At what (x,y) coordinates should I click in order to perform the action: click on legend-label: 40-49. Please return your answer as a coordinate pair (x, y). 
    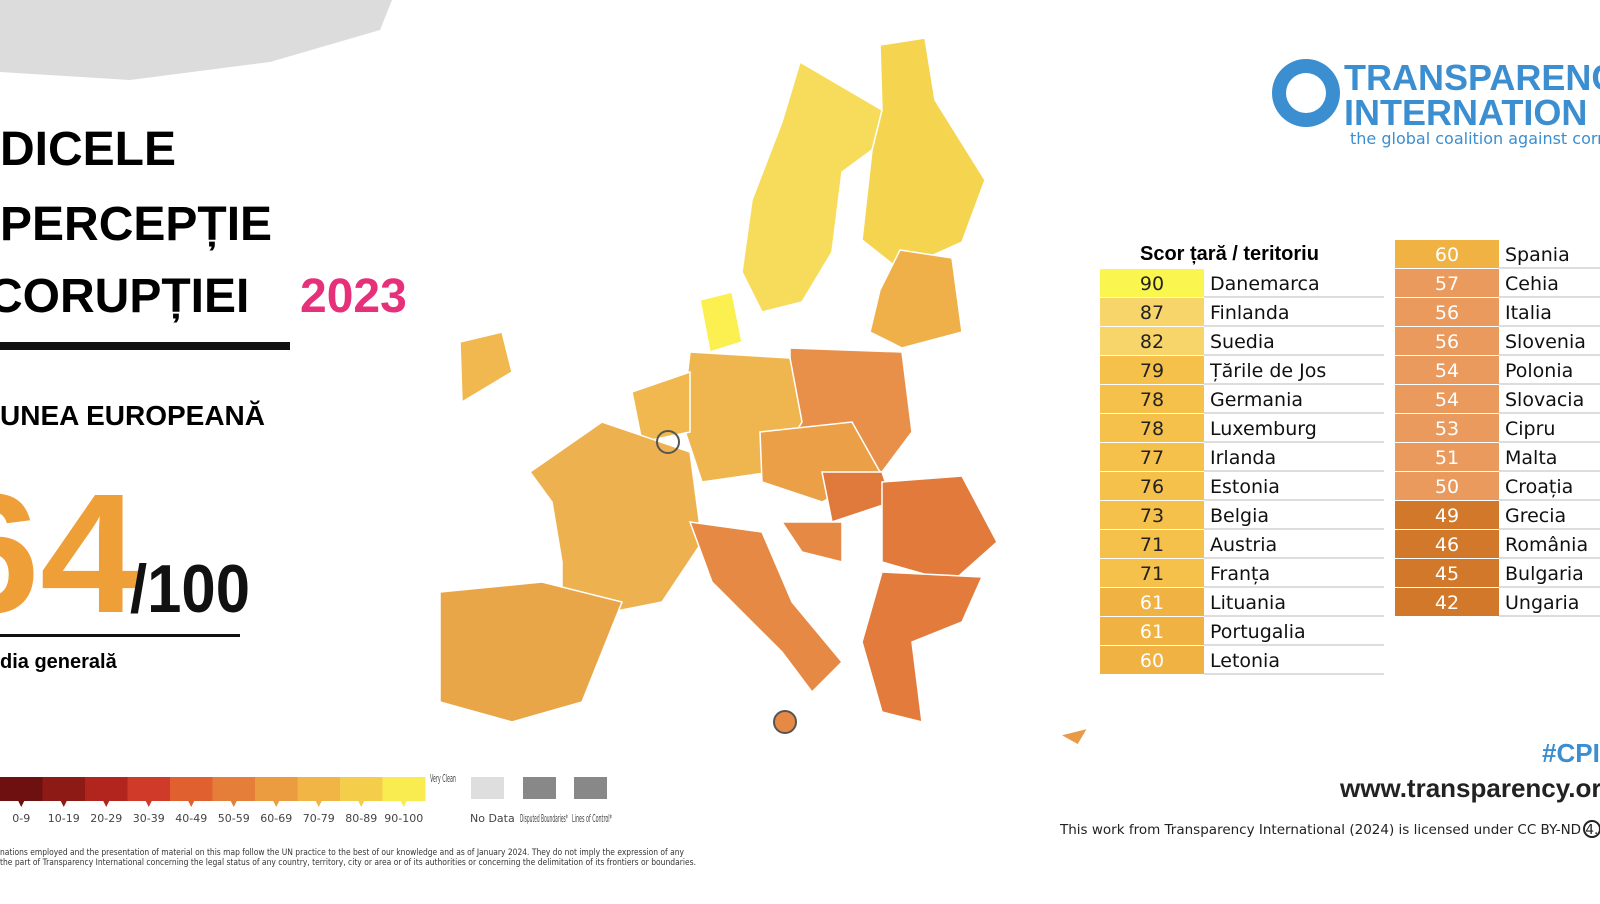
    Looking at the image, I should click on (191, 818).